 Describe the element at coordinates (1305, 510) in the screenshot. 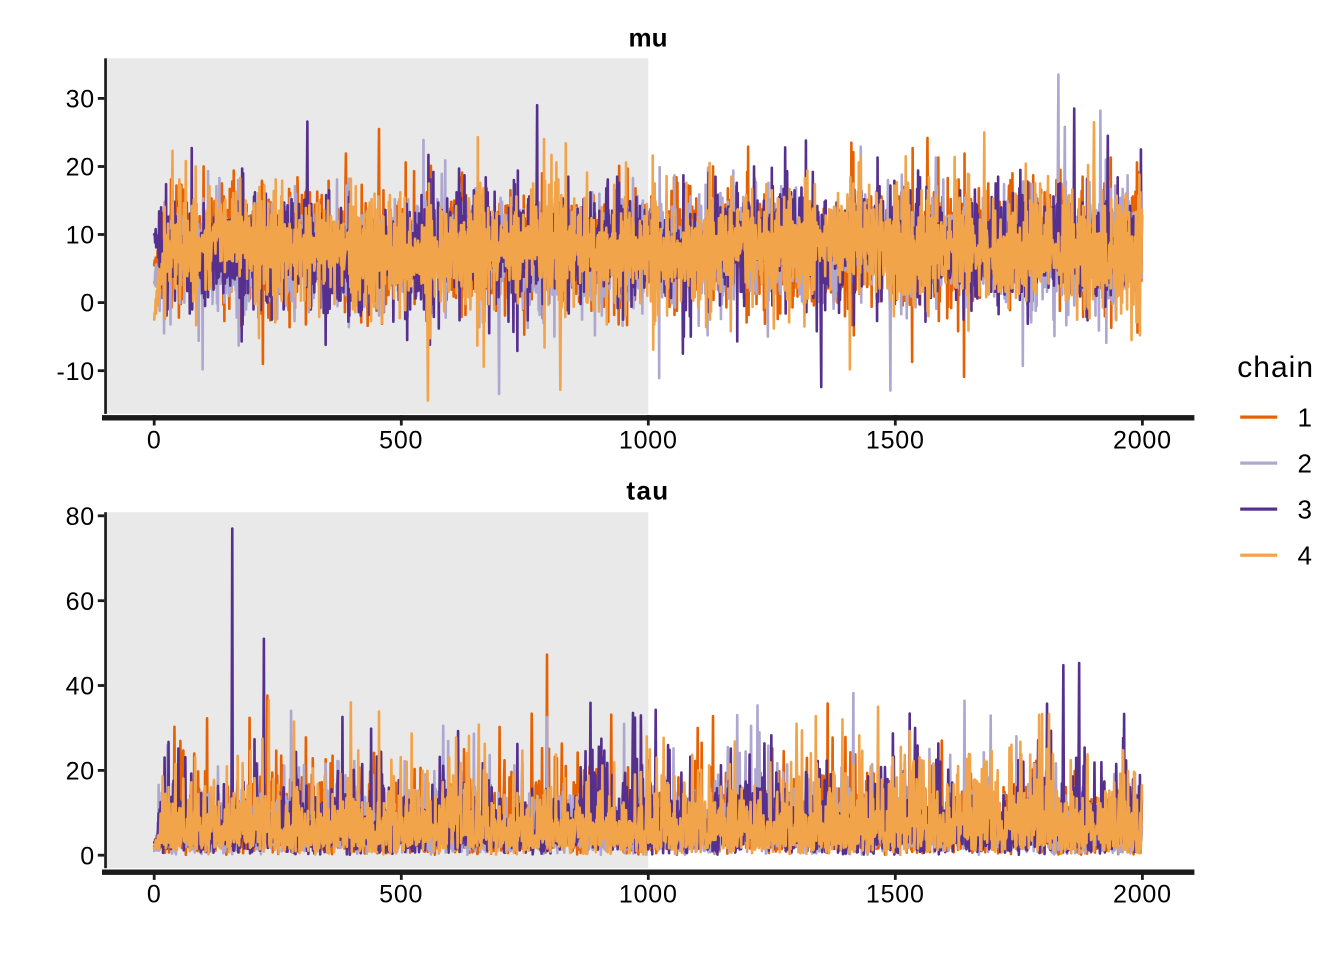

I see `svg-text: 3` at that location.